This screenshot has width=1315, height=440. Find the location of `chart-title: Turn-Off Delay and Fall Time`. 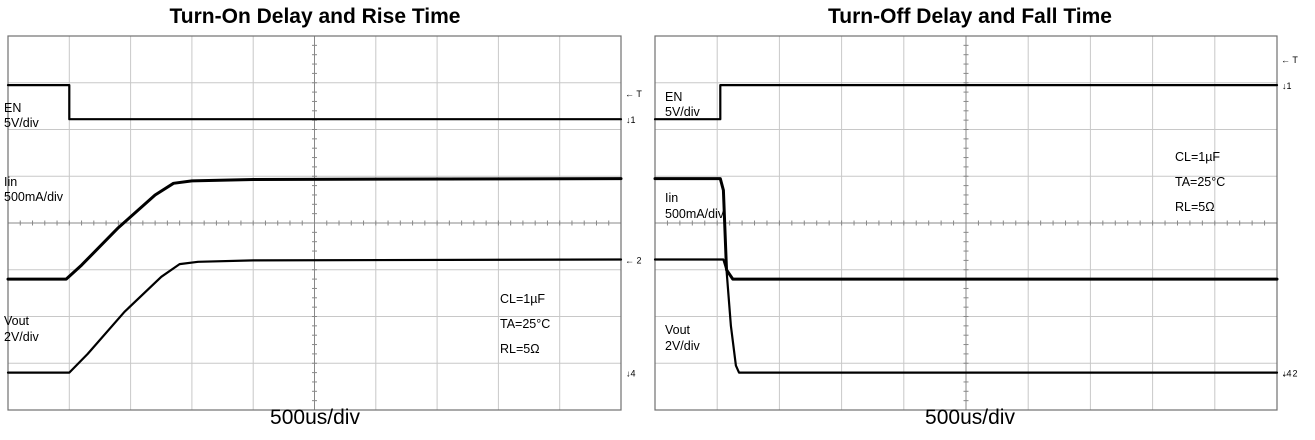

chart-title: Turn-Off Delay and Fall Time is located at coordinates (970, 16).